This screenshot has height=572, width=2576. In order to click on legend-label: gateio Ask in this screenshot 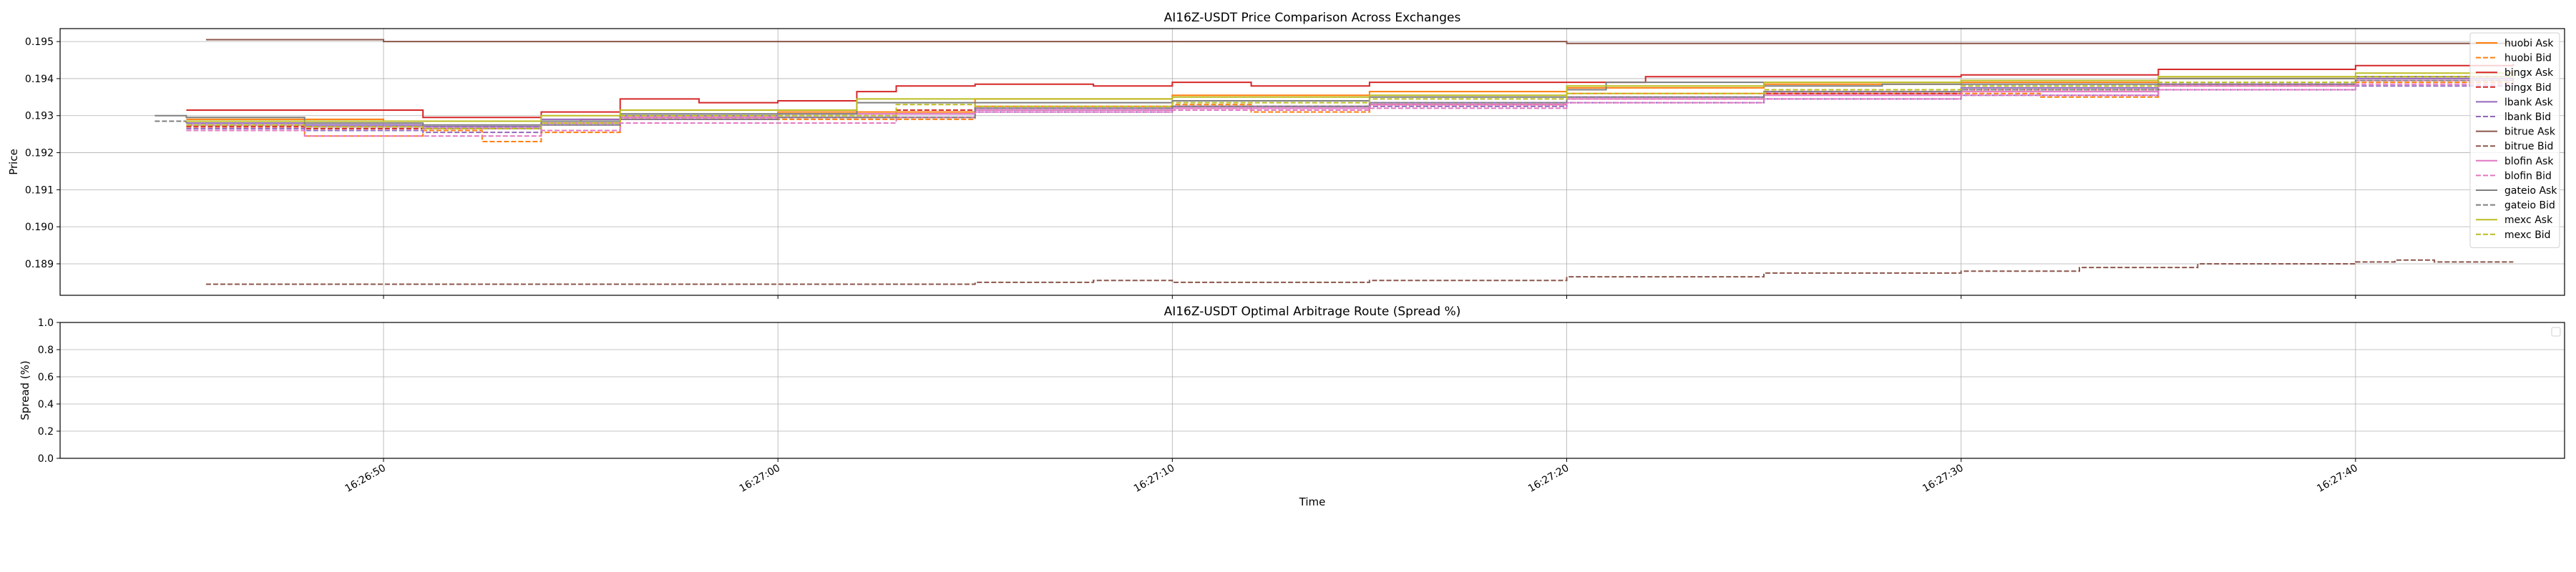, I will do `click(2530, 191)`.